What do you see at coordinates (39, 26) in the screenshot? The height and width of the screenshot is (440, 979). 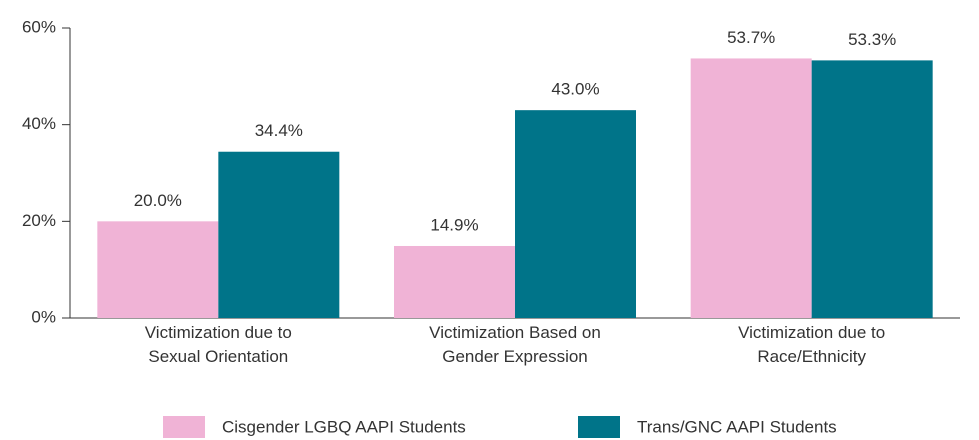 I see `y-tick-label: 60%` at bounding box center [39, 26].